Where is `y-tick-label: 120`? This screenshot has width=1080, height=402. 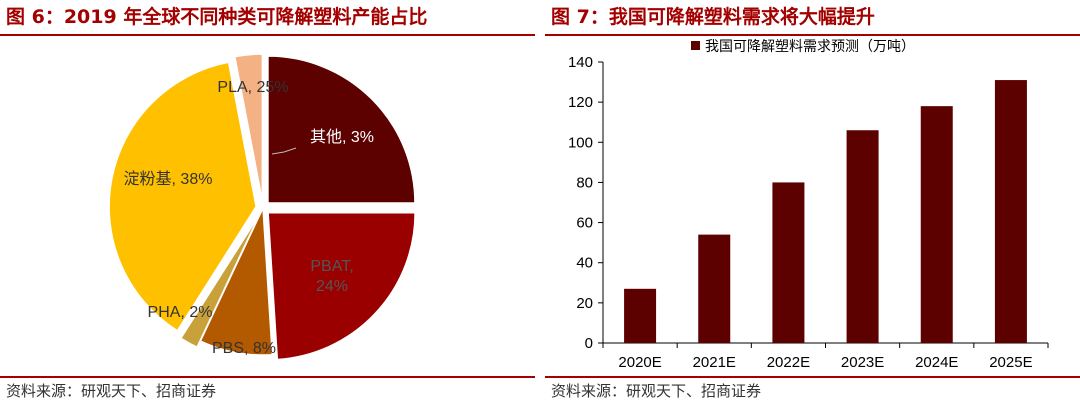 y-tick-label: 120 is located at coordinates (580, 102).